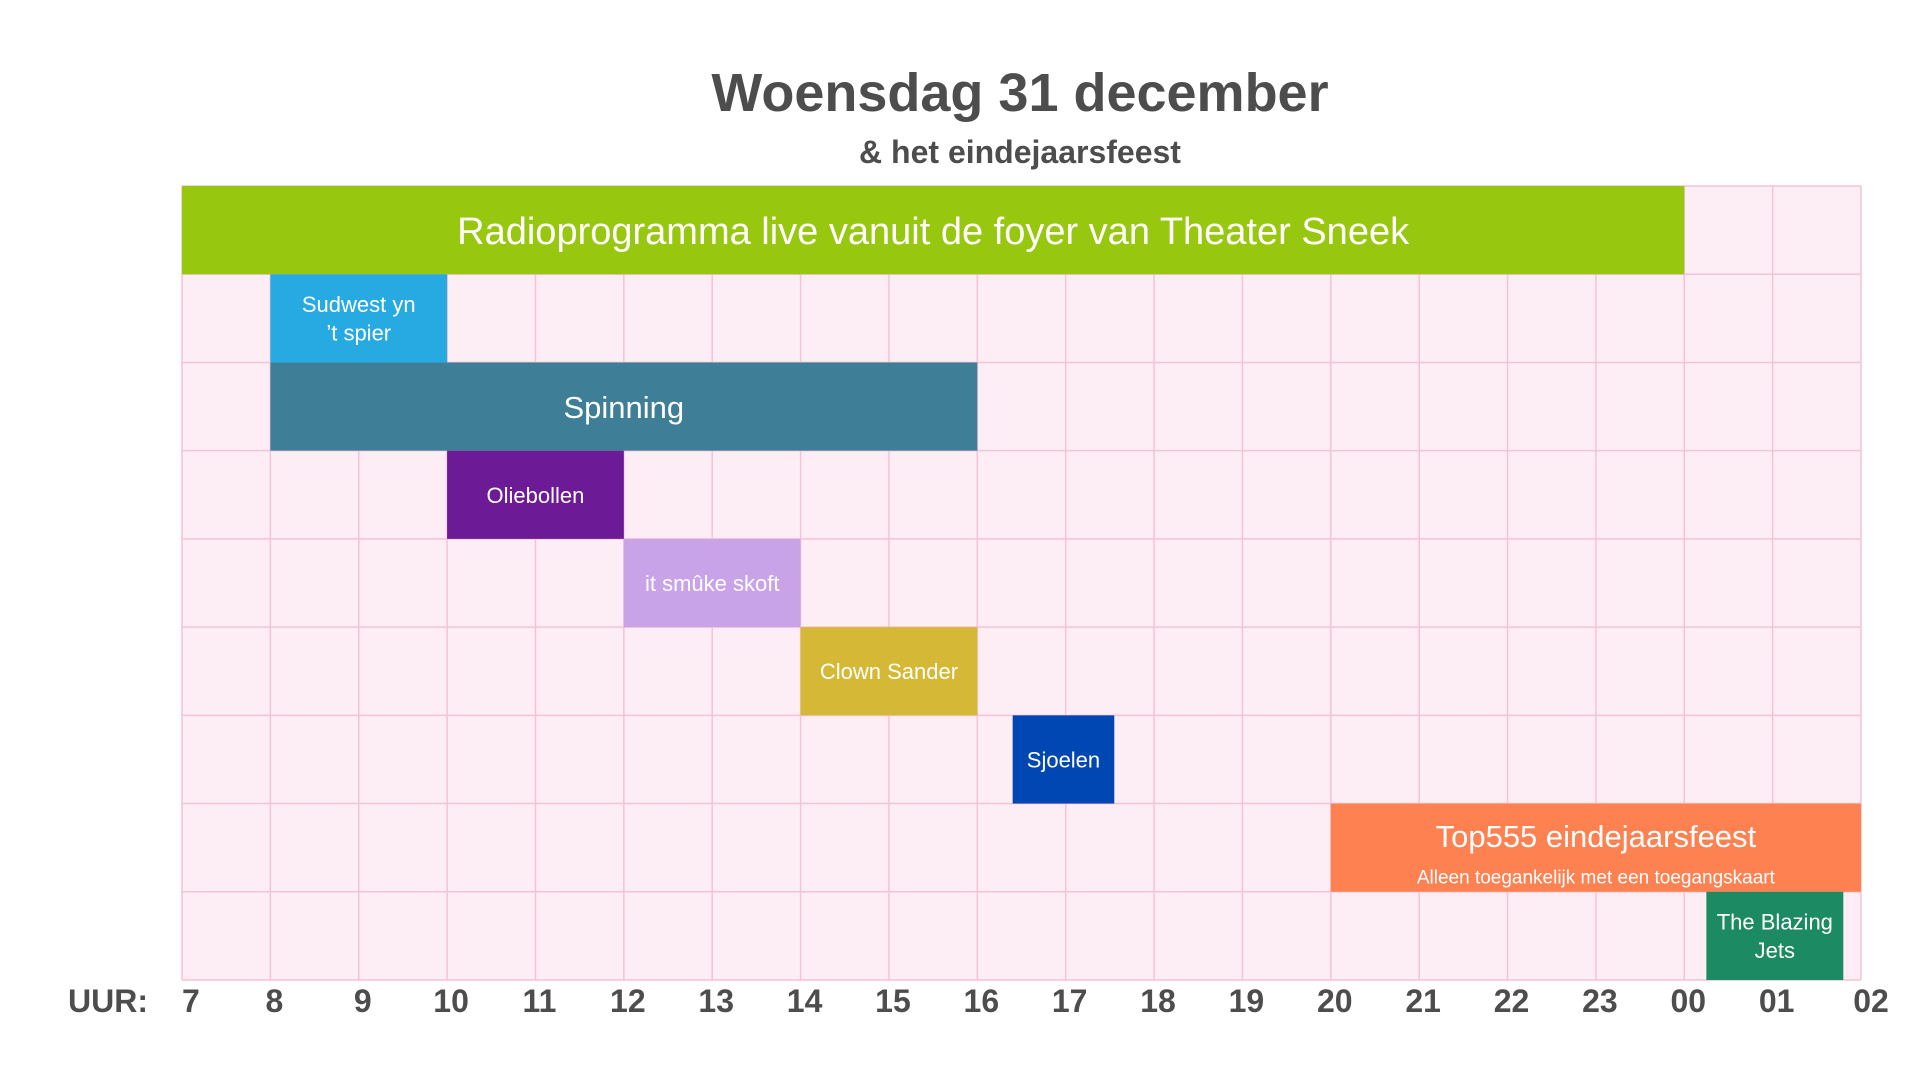  Describe the element at coordinates (1596, 836) in the screenshot. I see `bar-label: Top555 eindejaarsfeest` at that location.